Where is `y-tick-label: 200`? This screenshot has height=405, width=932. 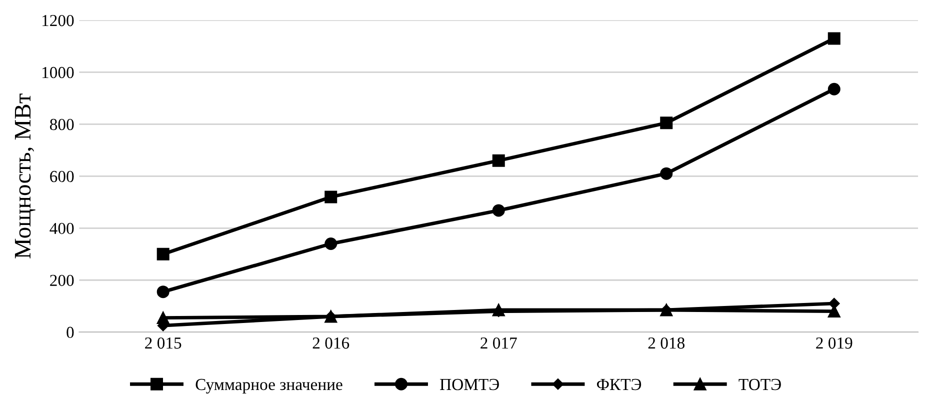 y-tick-label: 200 is located at coordinates (62, 280).